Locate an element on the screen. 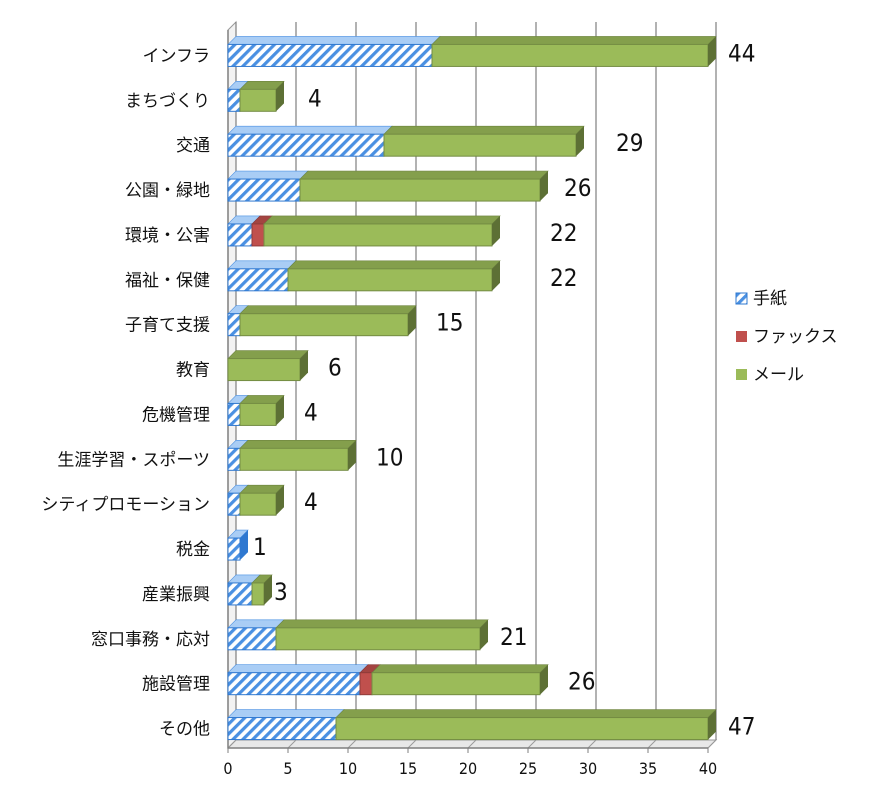 This screenshot has height=806, width=883. category-label: まちづくり is located at coordinates (167, 101).